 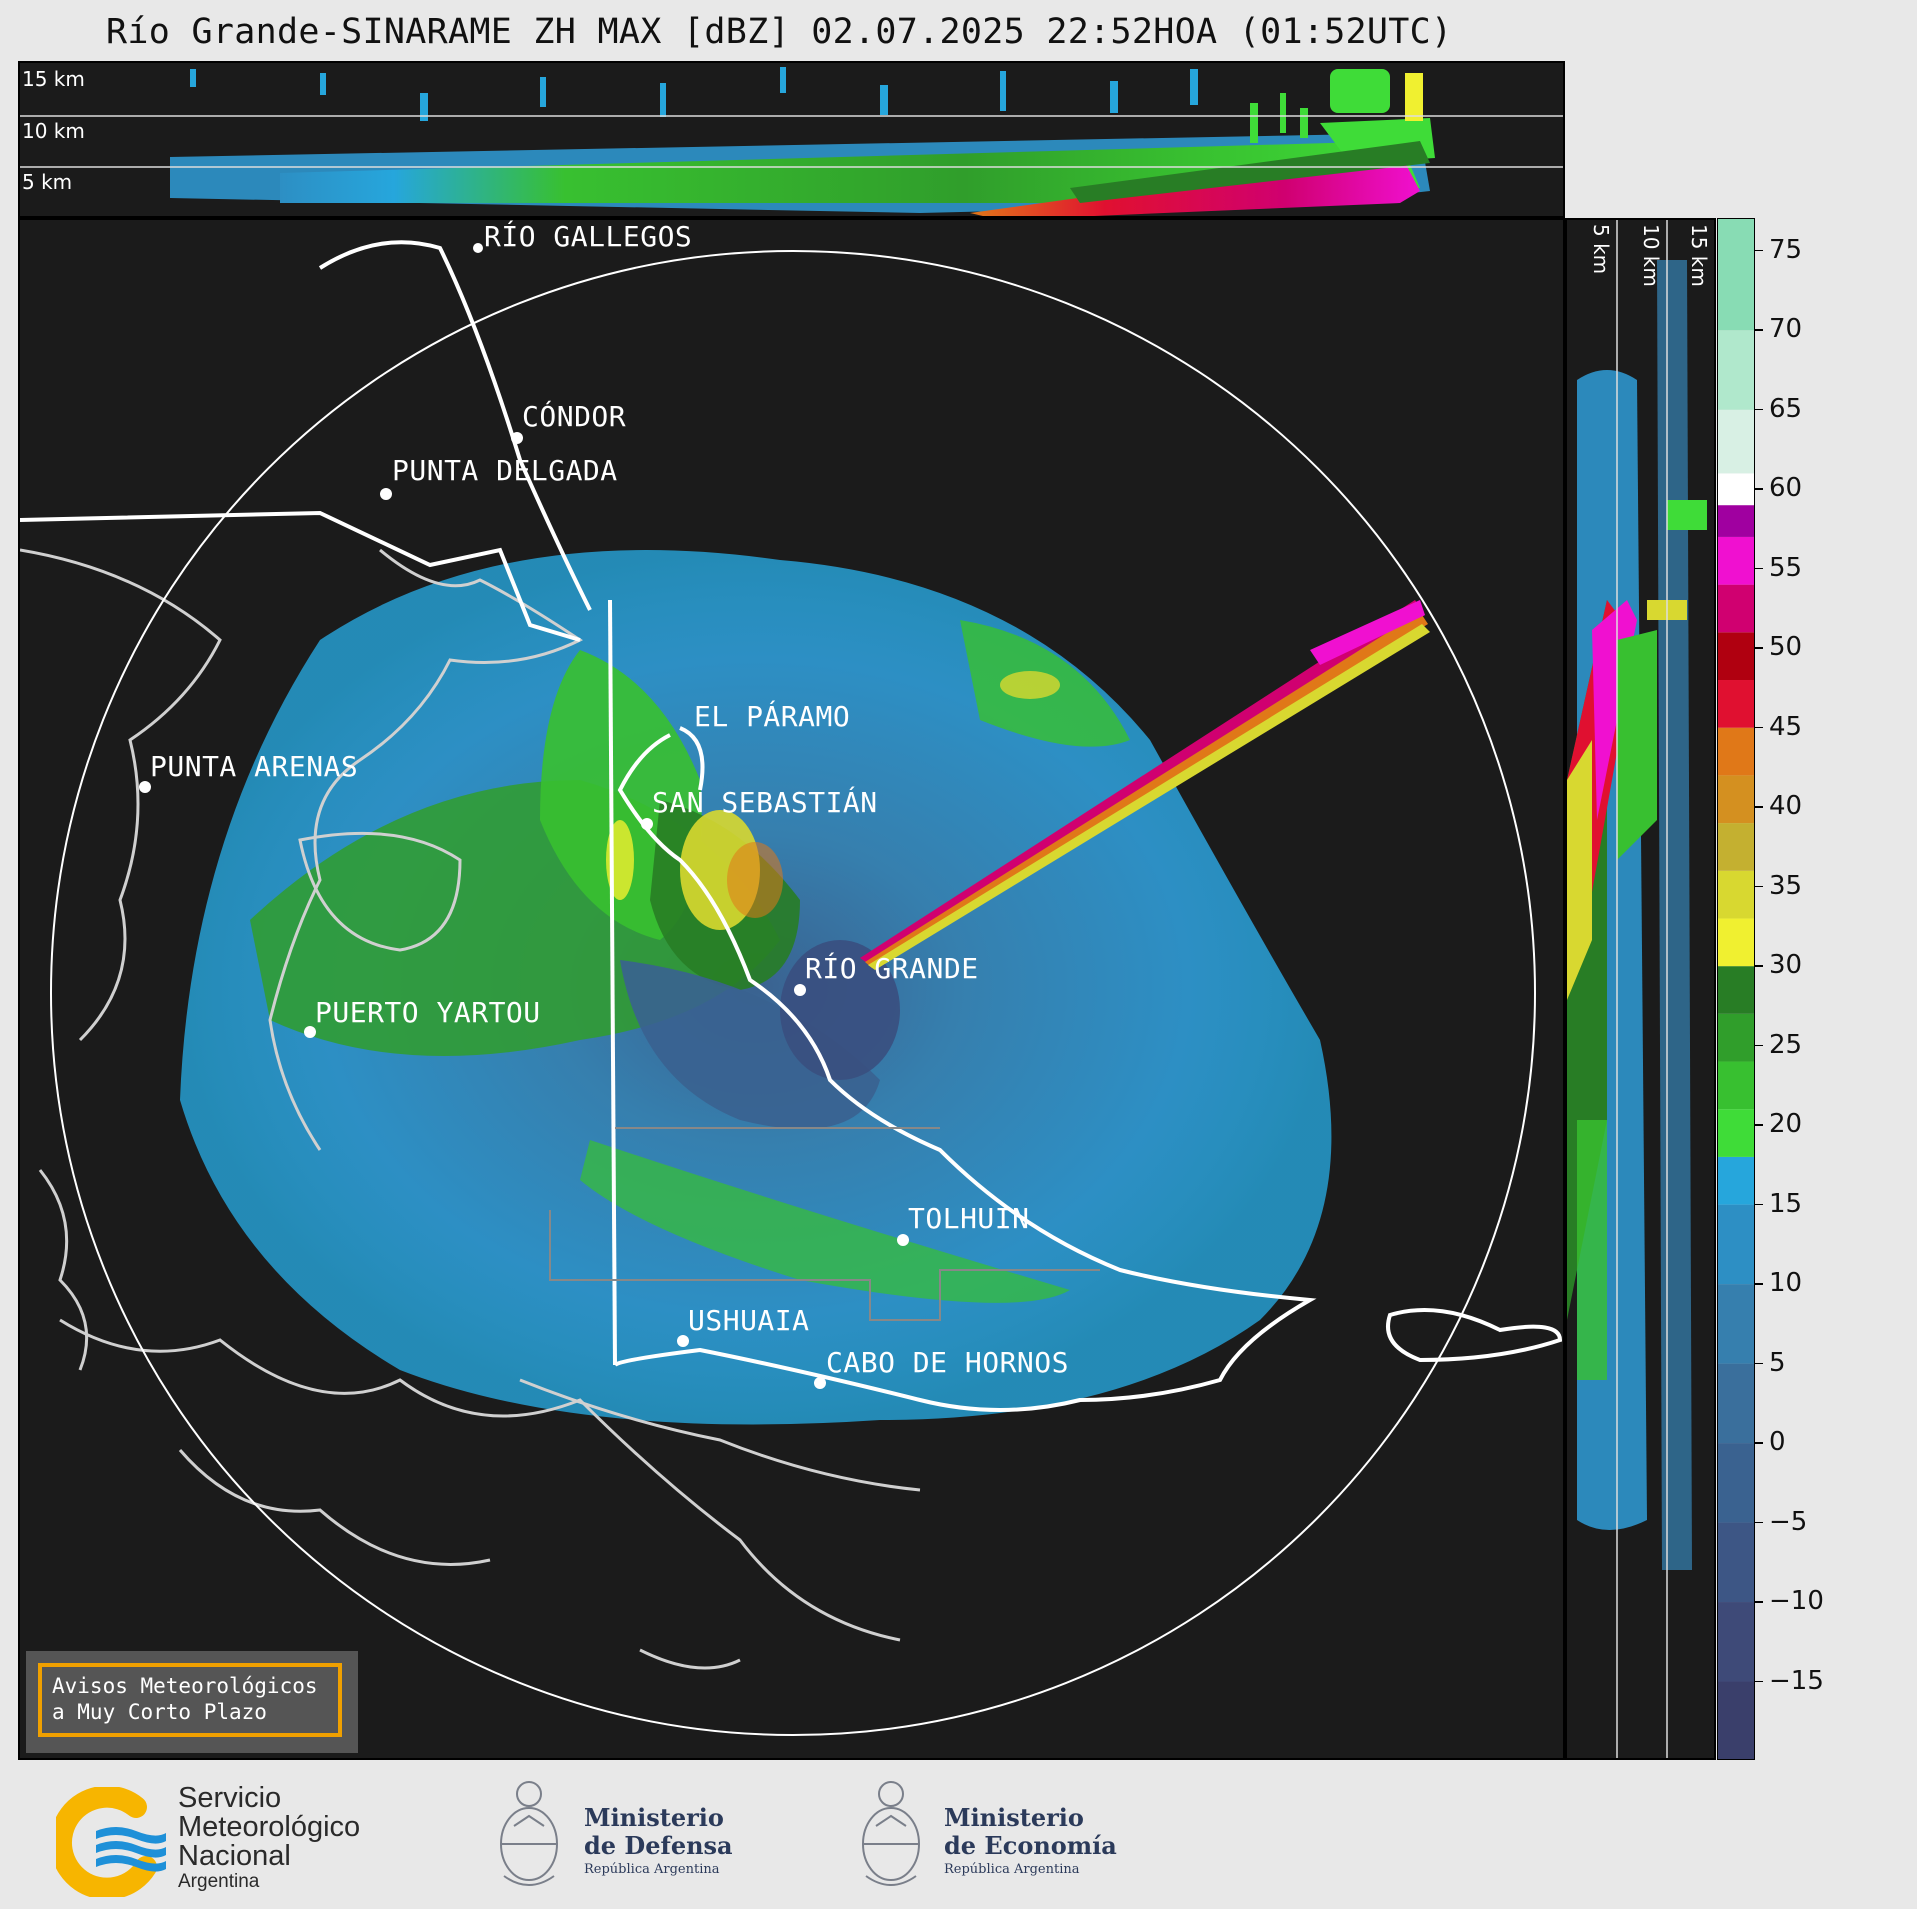 I want to click on dbz-colorbar, so click(x=1736, y=989).